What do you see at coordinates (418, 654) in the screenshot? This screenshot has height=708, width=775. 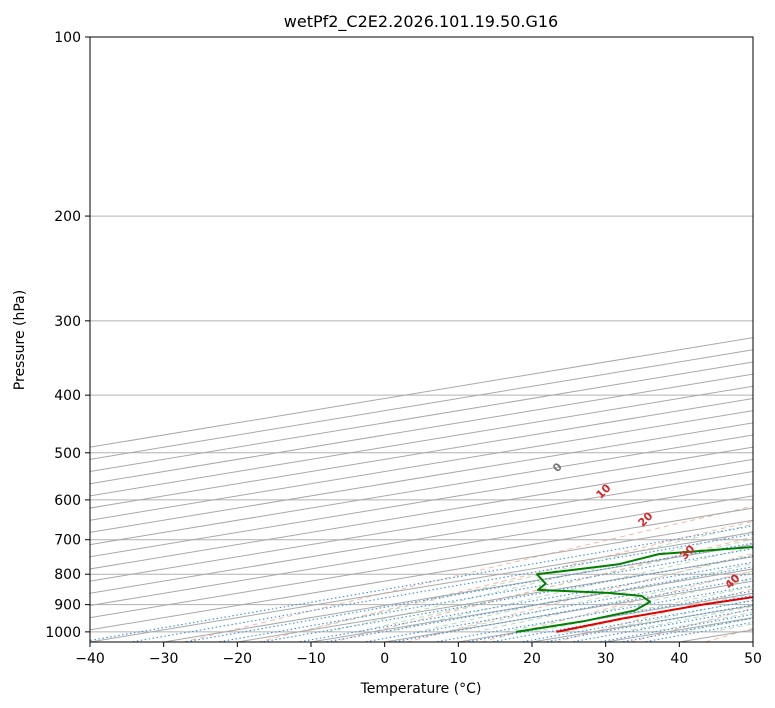 I see `x-axis-ticks: −40 −30 −20 −10 0 10 20 30 40 50` at bounding box center [418, 654].